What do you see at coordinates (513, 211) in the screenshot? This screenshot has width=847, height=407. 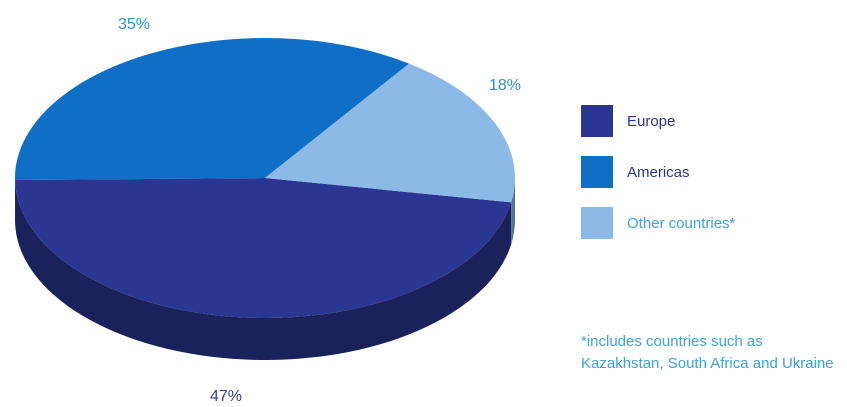 I see `pie-side-other-countries-` at bounding box center [513, 211].